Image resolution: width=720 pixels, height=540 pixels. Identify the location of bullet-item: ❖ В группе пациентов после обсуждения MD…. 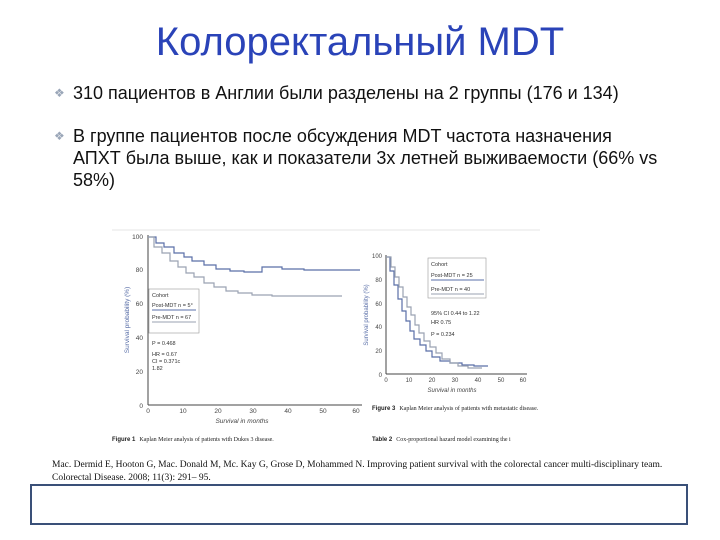
(358, 158).